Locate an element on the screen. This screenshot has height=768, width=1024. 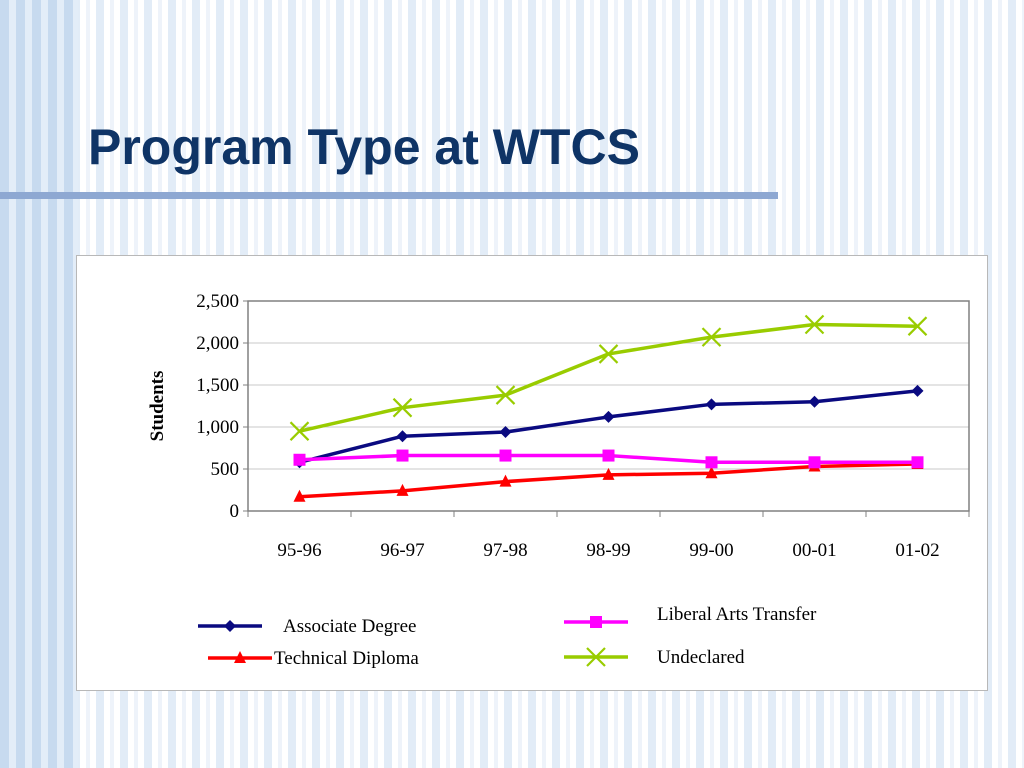
y-tick-label: 500 is located at coordinates (225, 469).